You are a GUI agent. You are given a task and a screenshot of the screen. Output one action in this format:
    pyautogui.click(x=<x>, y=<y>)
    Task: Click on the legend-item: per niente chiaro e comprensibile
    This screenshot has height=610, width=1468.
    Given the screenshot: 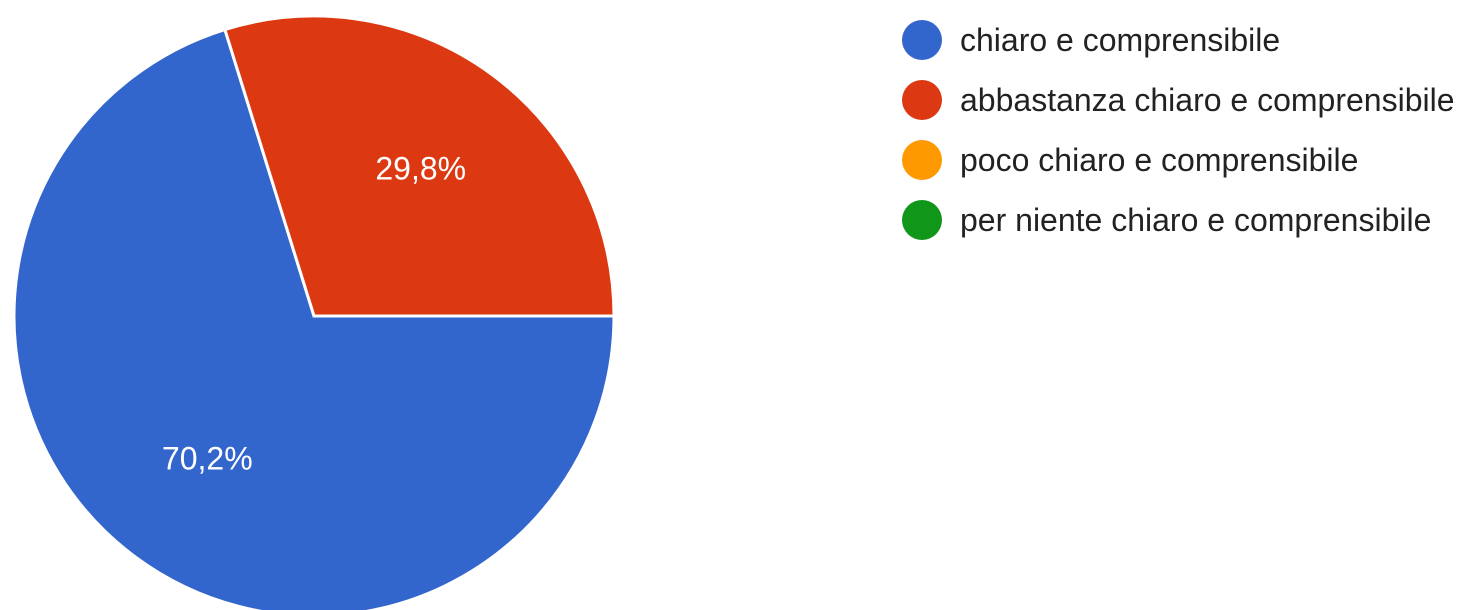 What is the action you would take?
    pyautogui.click(x=1183, y=220)
    